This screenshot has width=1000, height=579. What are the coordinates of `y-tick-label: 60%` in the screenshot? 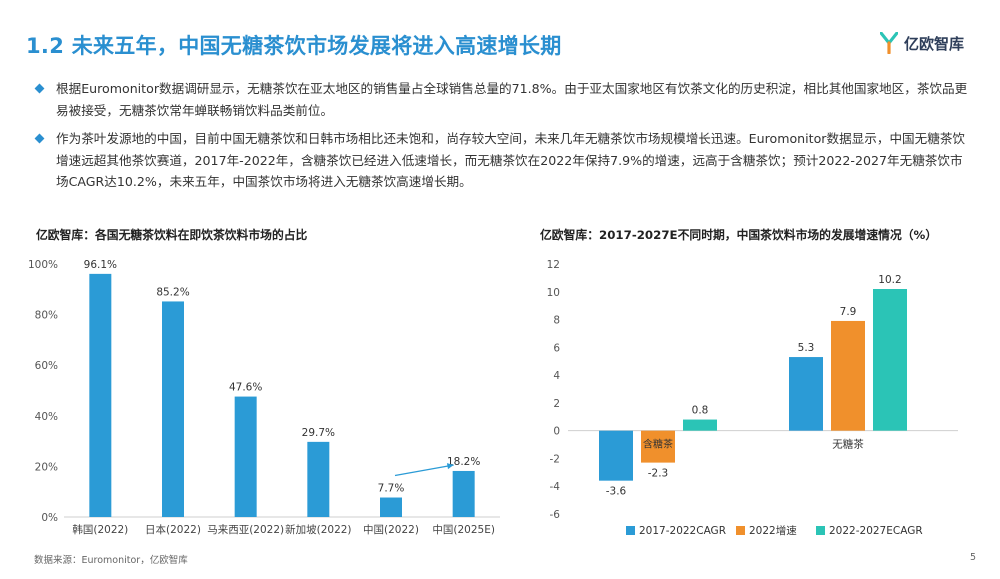 It's located at (46, 366).